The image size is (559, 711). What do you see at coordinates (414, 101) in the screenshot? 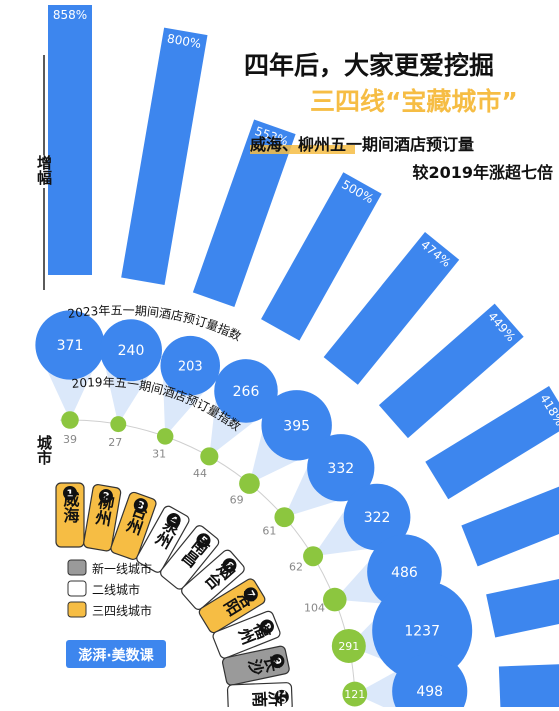
I see `page-subtitle: 三四线“宝藏城市”` at bounding box center [414, 101].